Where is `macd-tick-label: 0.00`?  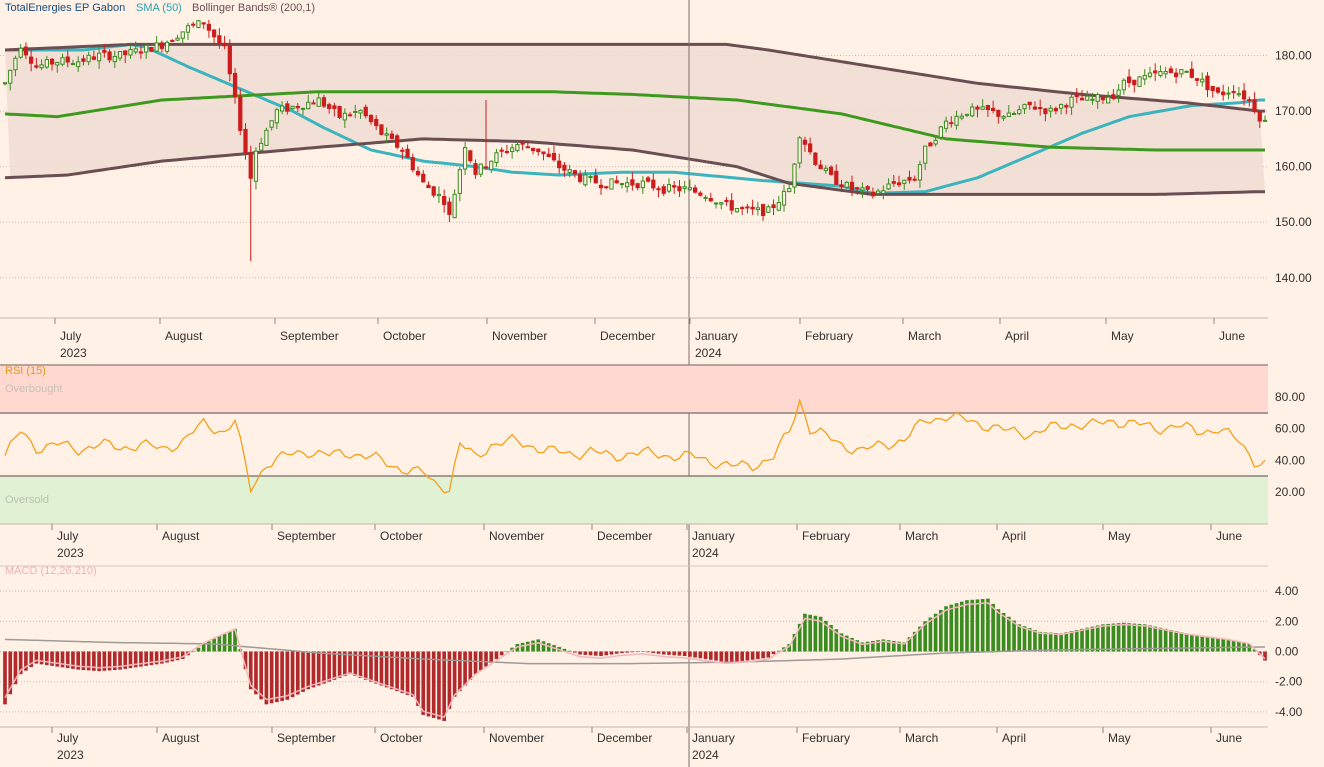
macd-tick-label: 0.00 is located at coordinates (1287, 652).